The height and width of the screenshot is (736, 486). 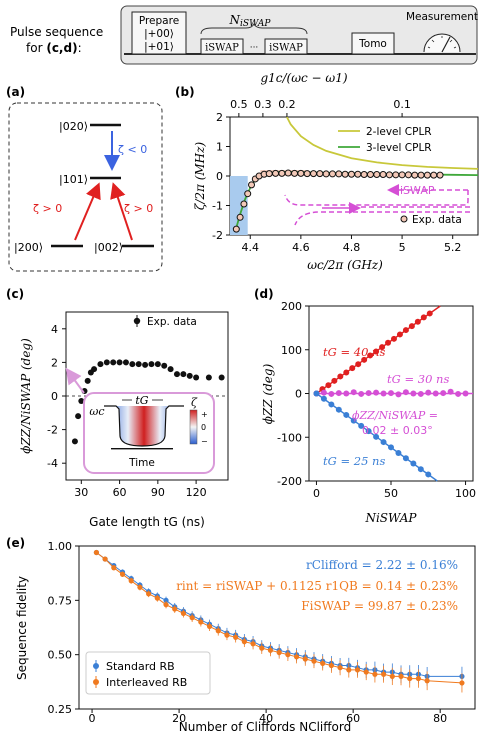 What do you see at coordinates (402, 247) in the screenshot?
I see `b-xtick-label: 5` at bounding box center [402, 247].